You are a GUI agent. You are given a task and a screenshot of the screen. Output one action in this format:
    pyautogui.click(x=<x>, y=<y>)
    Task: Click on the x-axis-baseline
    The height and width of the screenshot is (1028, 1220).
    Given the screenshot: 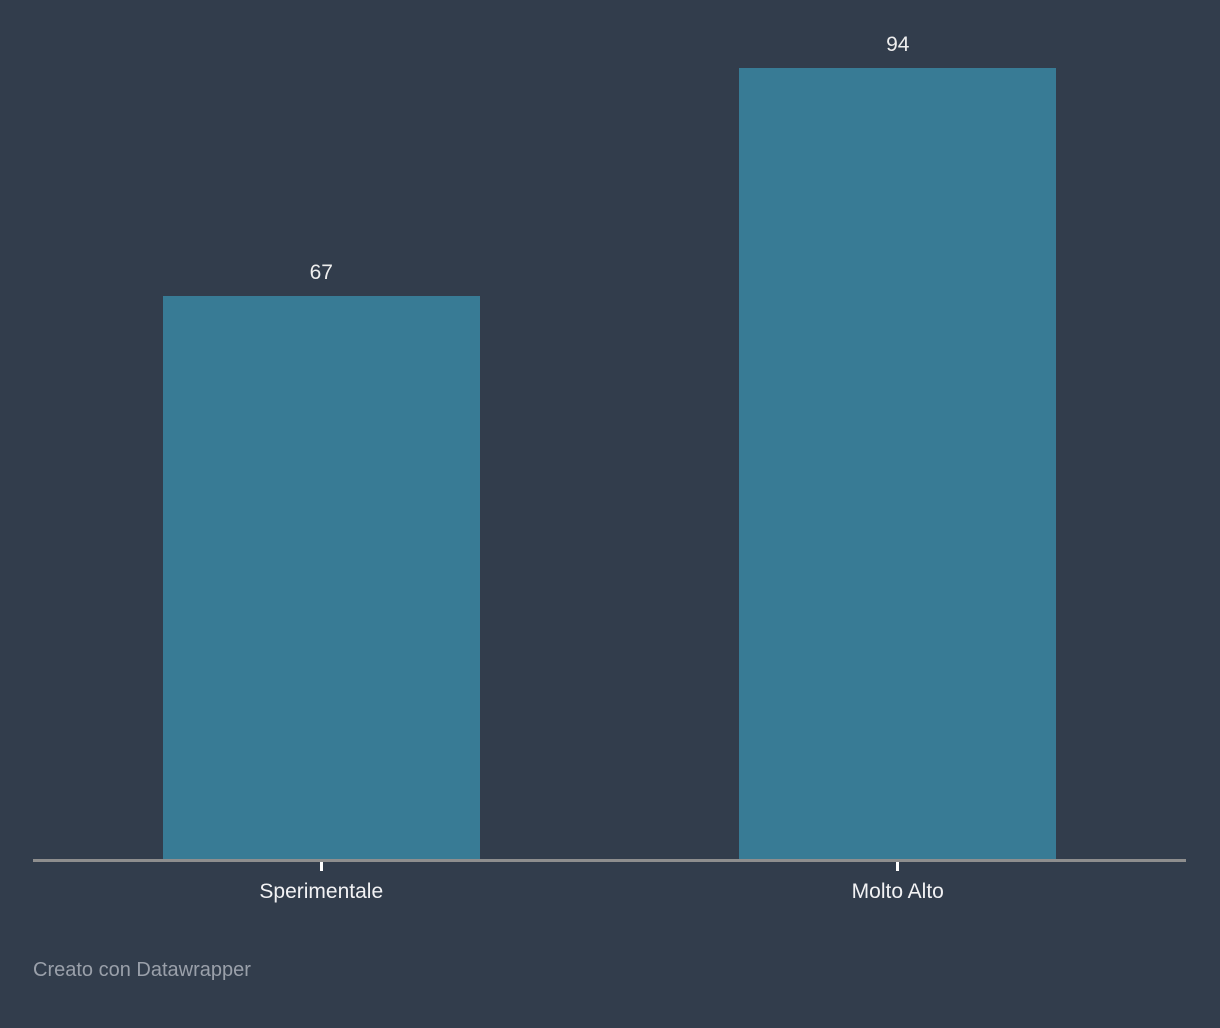 What is the action you would take?
    pyautogui.click(x=609, y=860)
    